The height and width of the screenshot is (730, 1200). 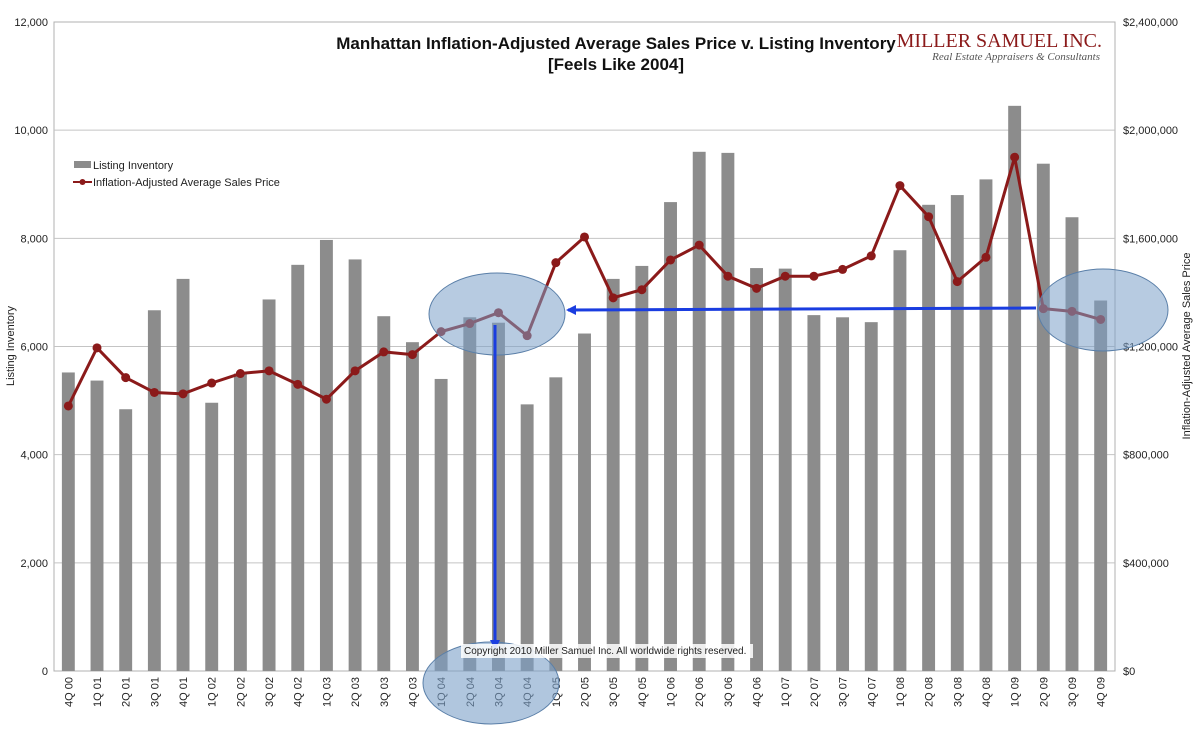 What do you see at coordinates (901, 692) in the screenshot?
I see `x-tick-label: 1Q 08` at bounding box center [901, 692].